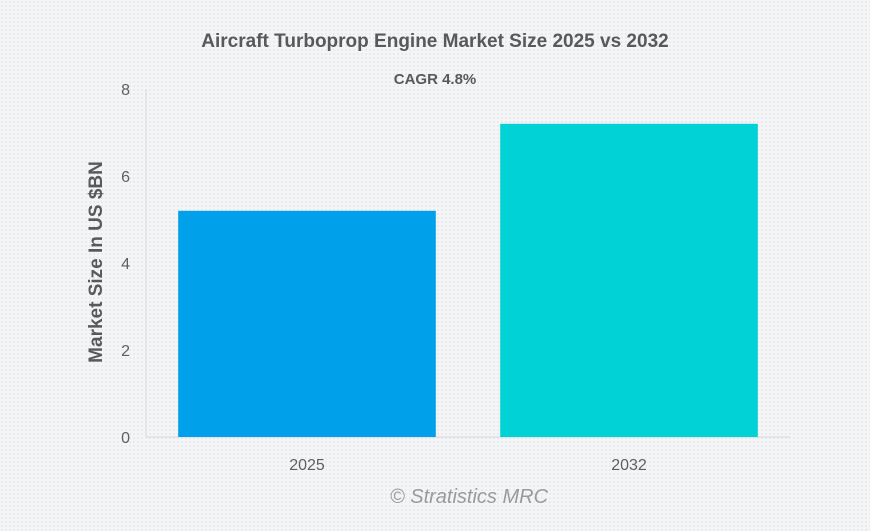 This screenshot has height=531, width=870. I want to click on x-tick-label: 2032, so click(629, 465).